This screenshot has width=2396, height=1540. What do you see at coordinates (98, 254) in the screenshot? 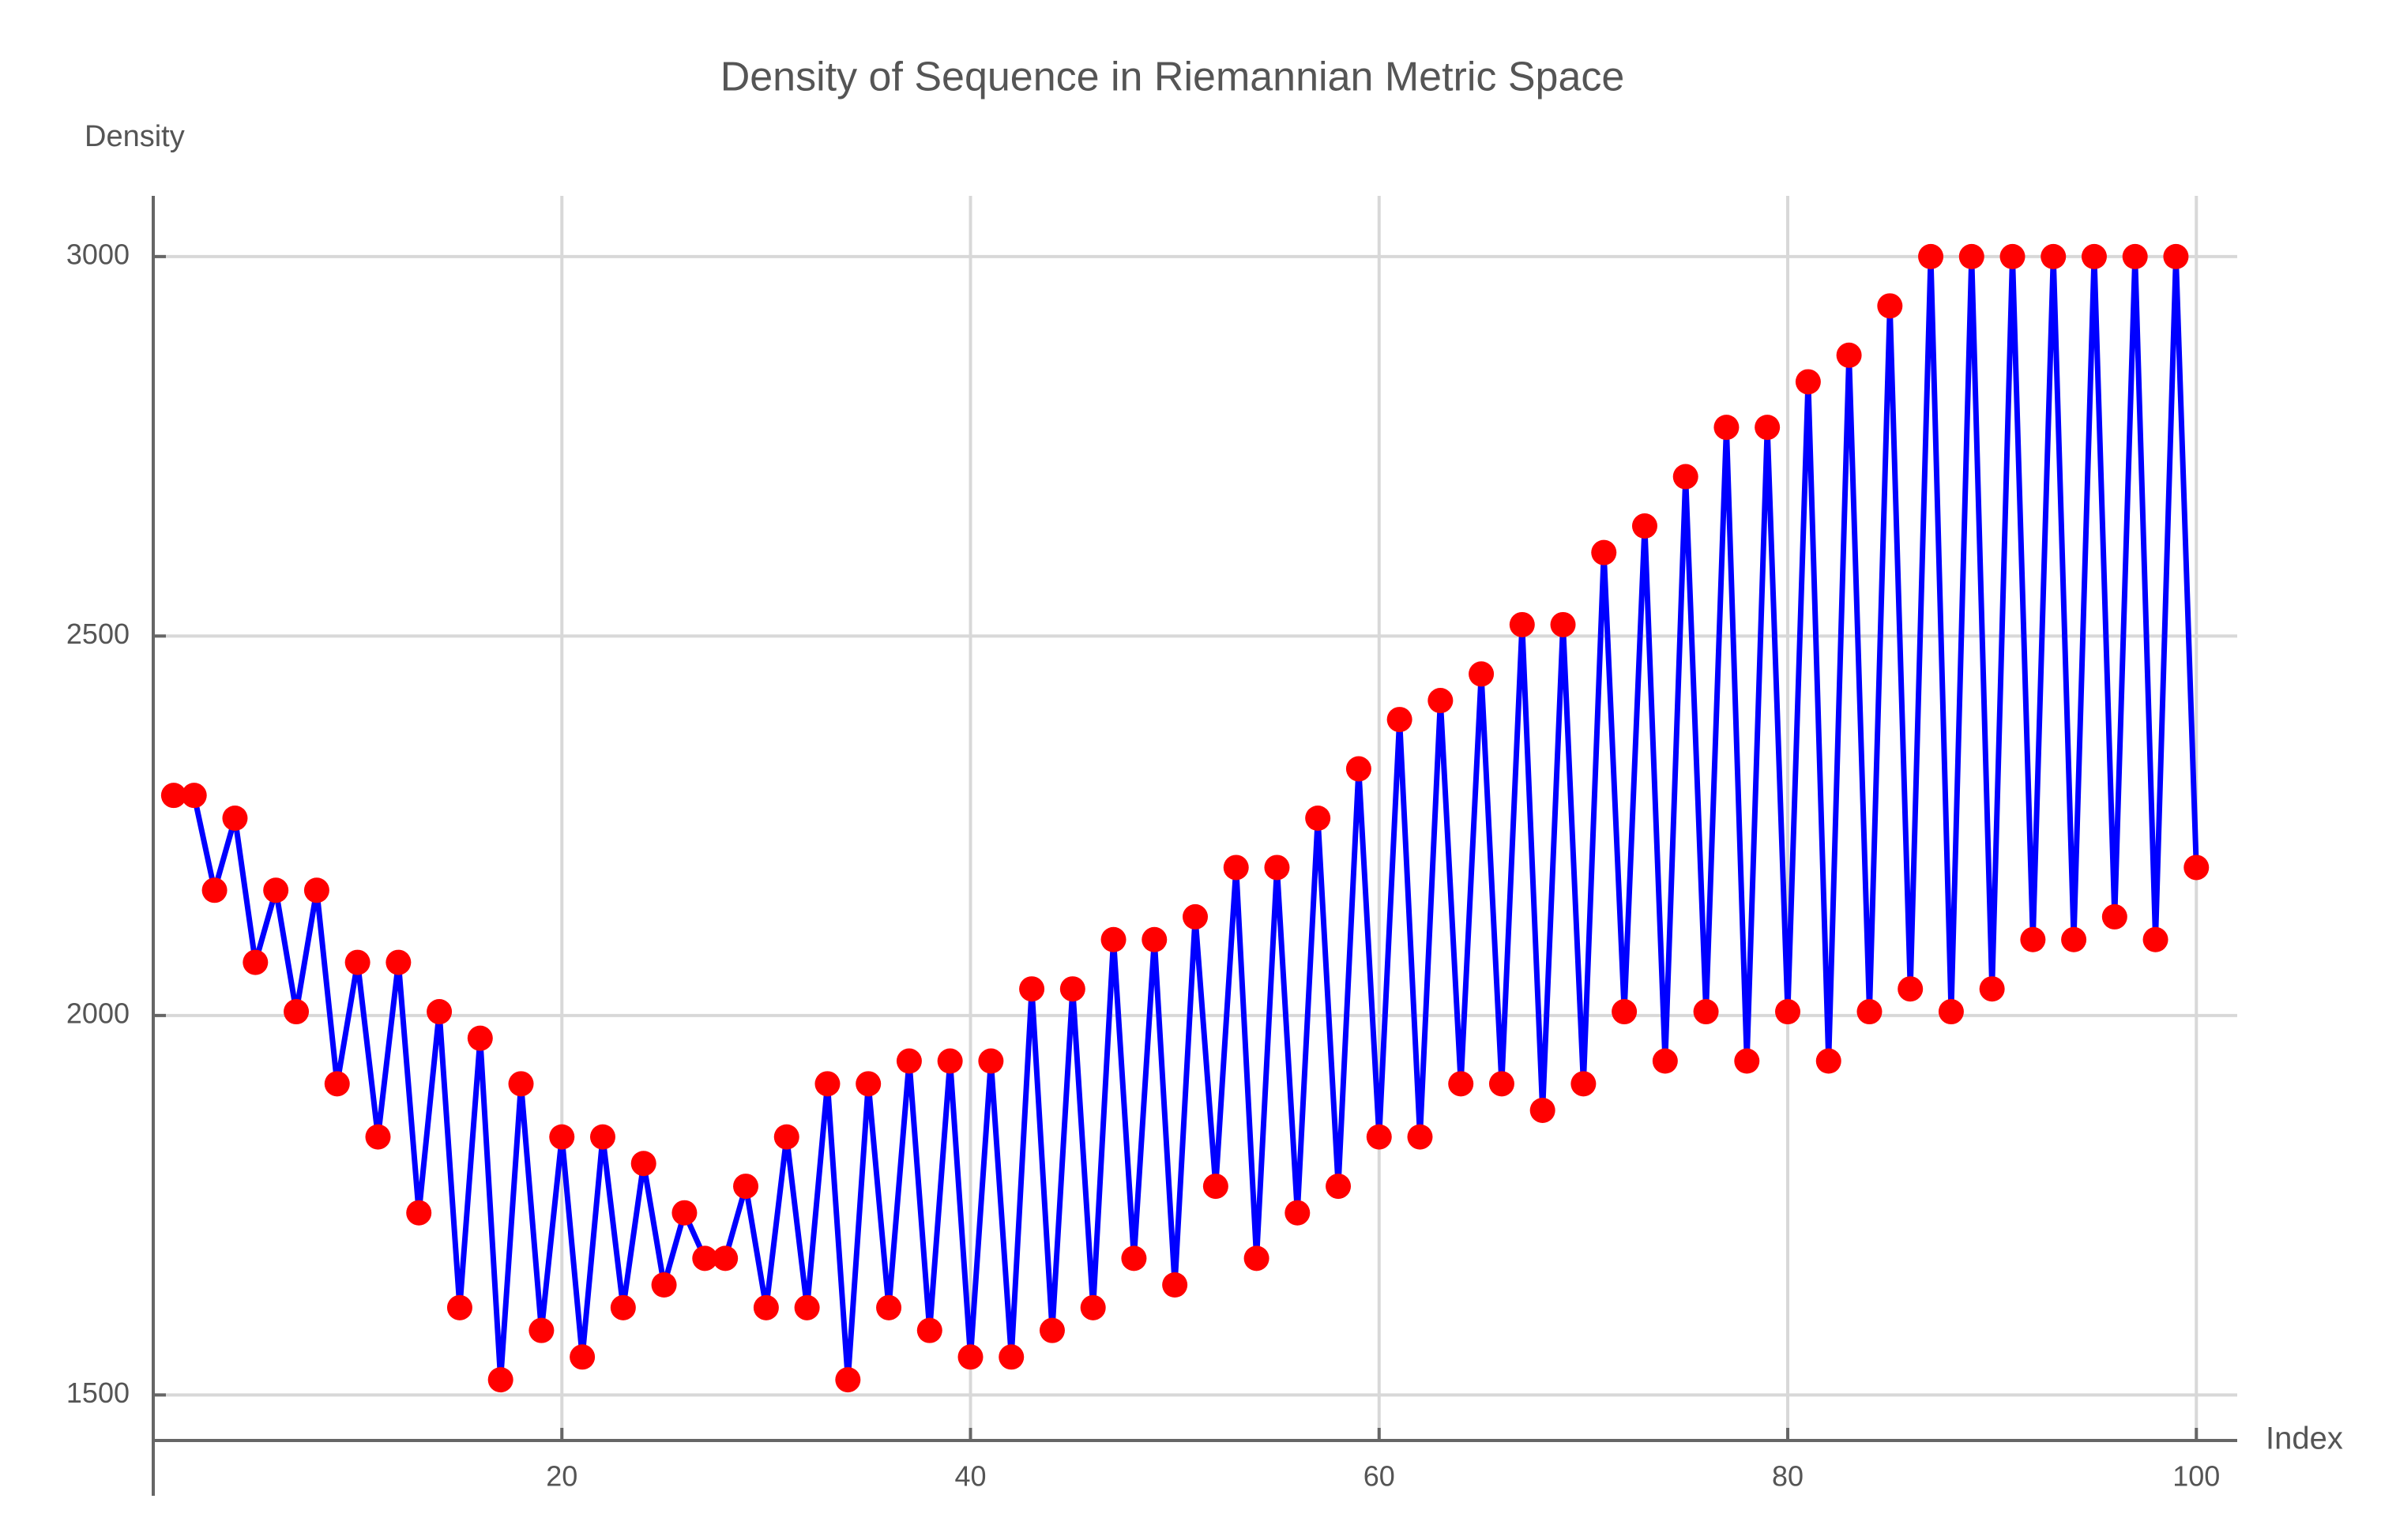
I see `y-tick-label: 3000` at bounding box center [98, 254].